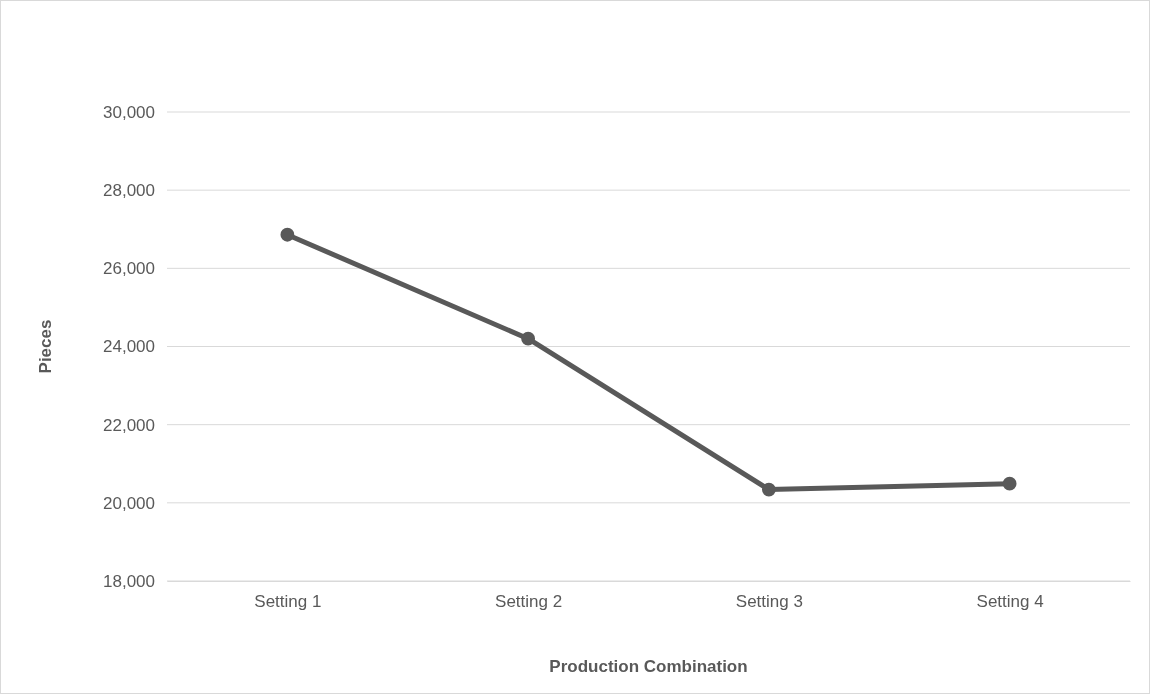 The image size is (1150, 694). Describe the element at coordinates (129, 581) in the screenshot. I see `y-tick-label: 18,000` at that location.